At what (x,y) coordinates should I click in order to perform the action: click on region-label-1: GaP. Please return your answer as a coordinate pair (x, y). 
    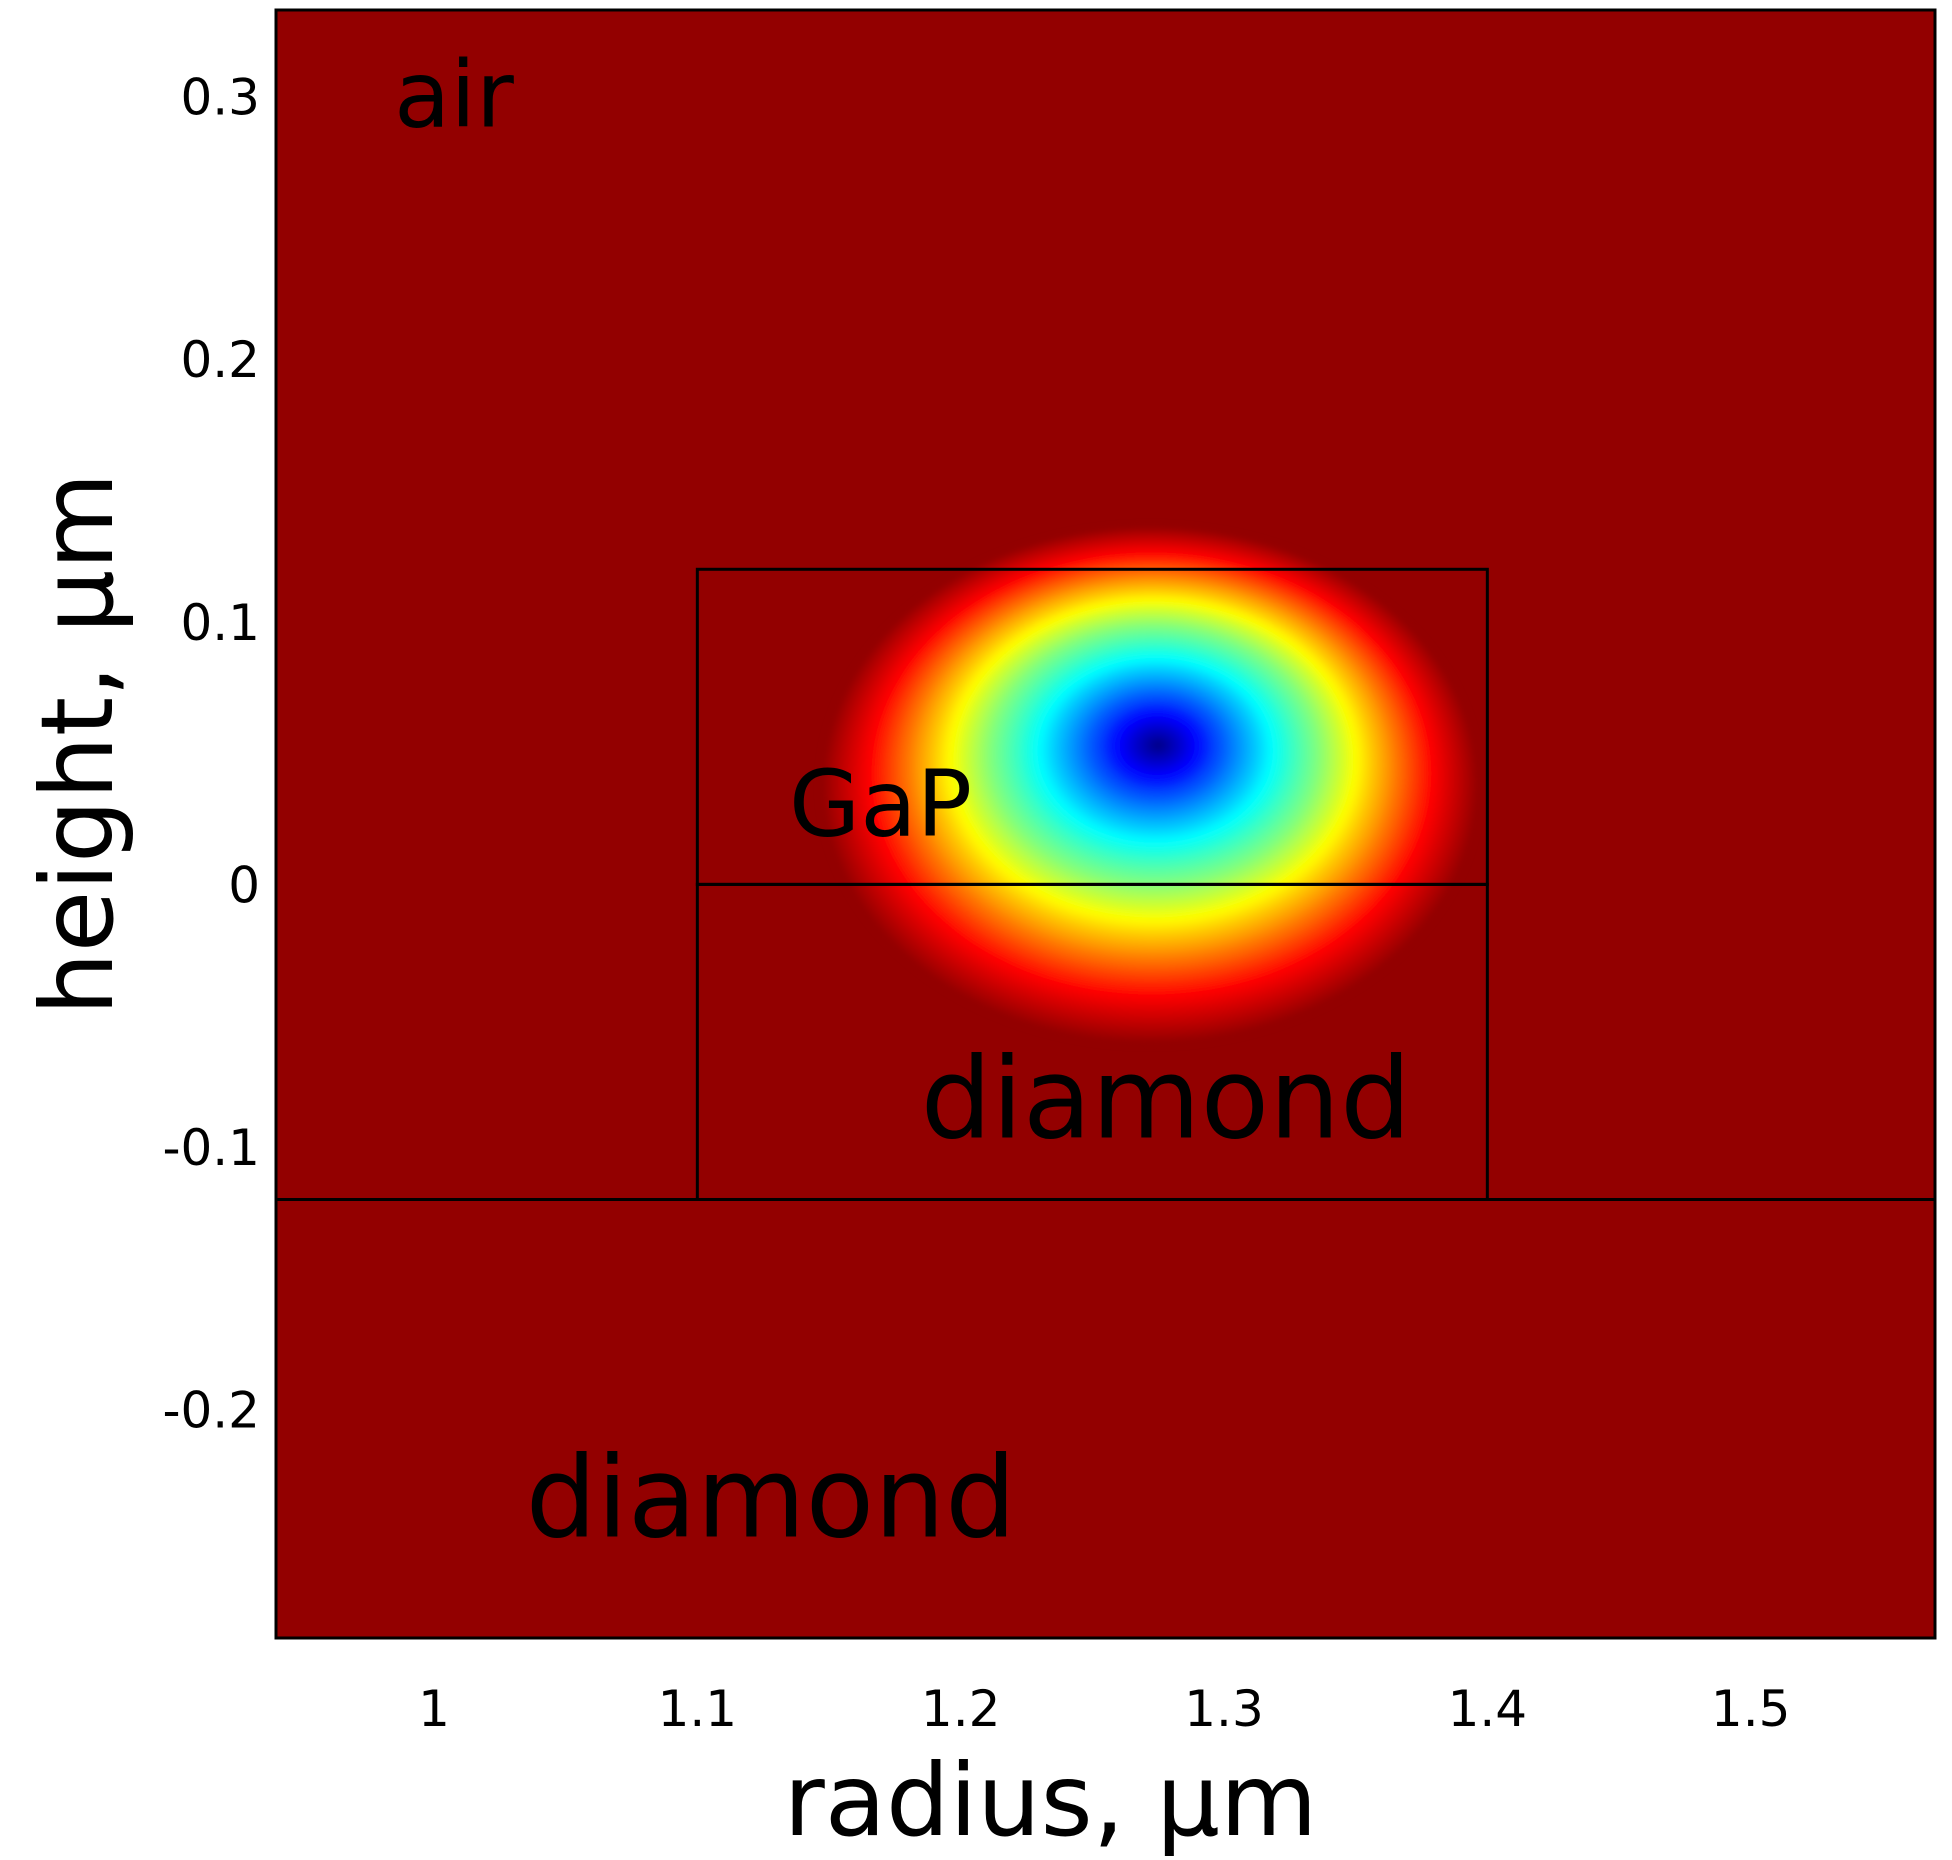
    Looking at the image, I should click on (880, 804).